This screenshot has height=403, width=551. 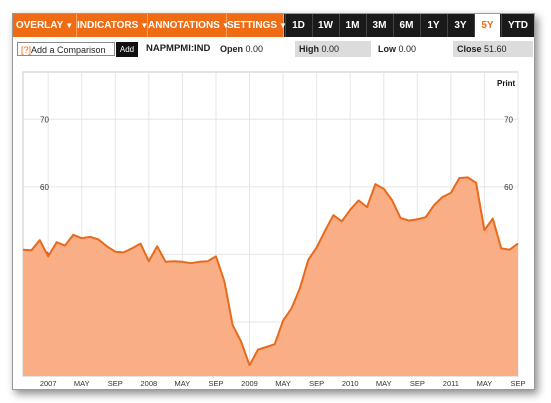 I want to click on range-5y-button: 5Y, so click(x=487, y=25).